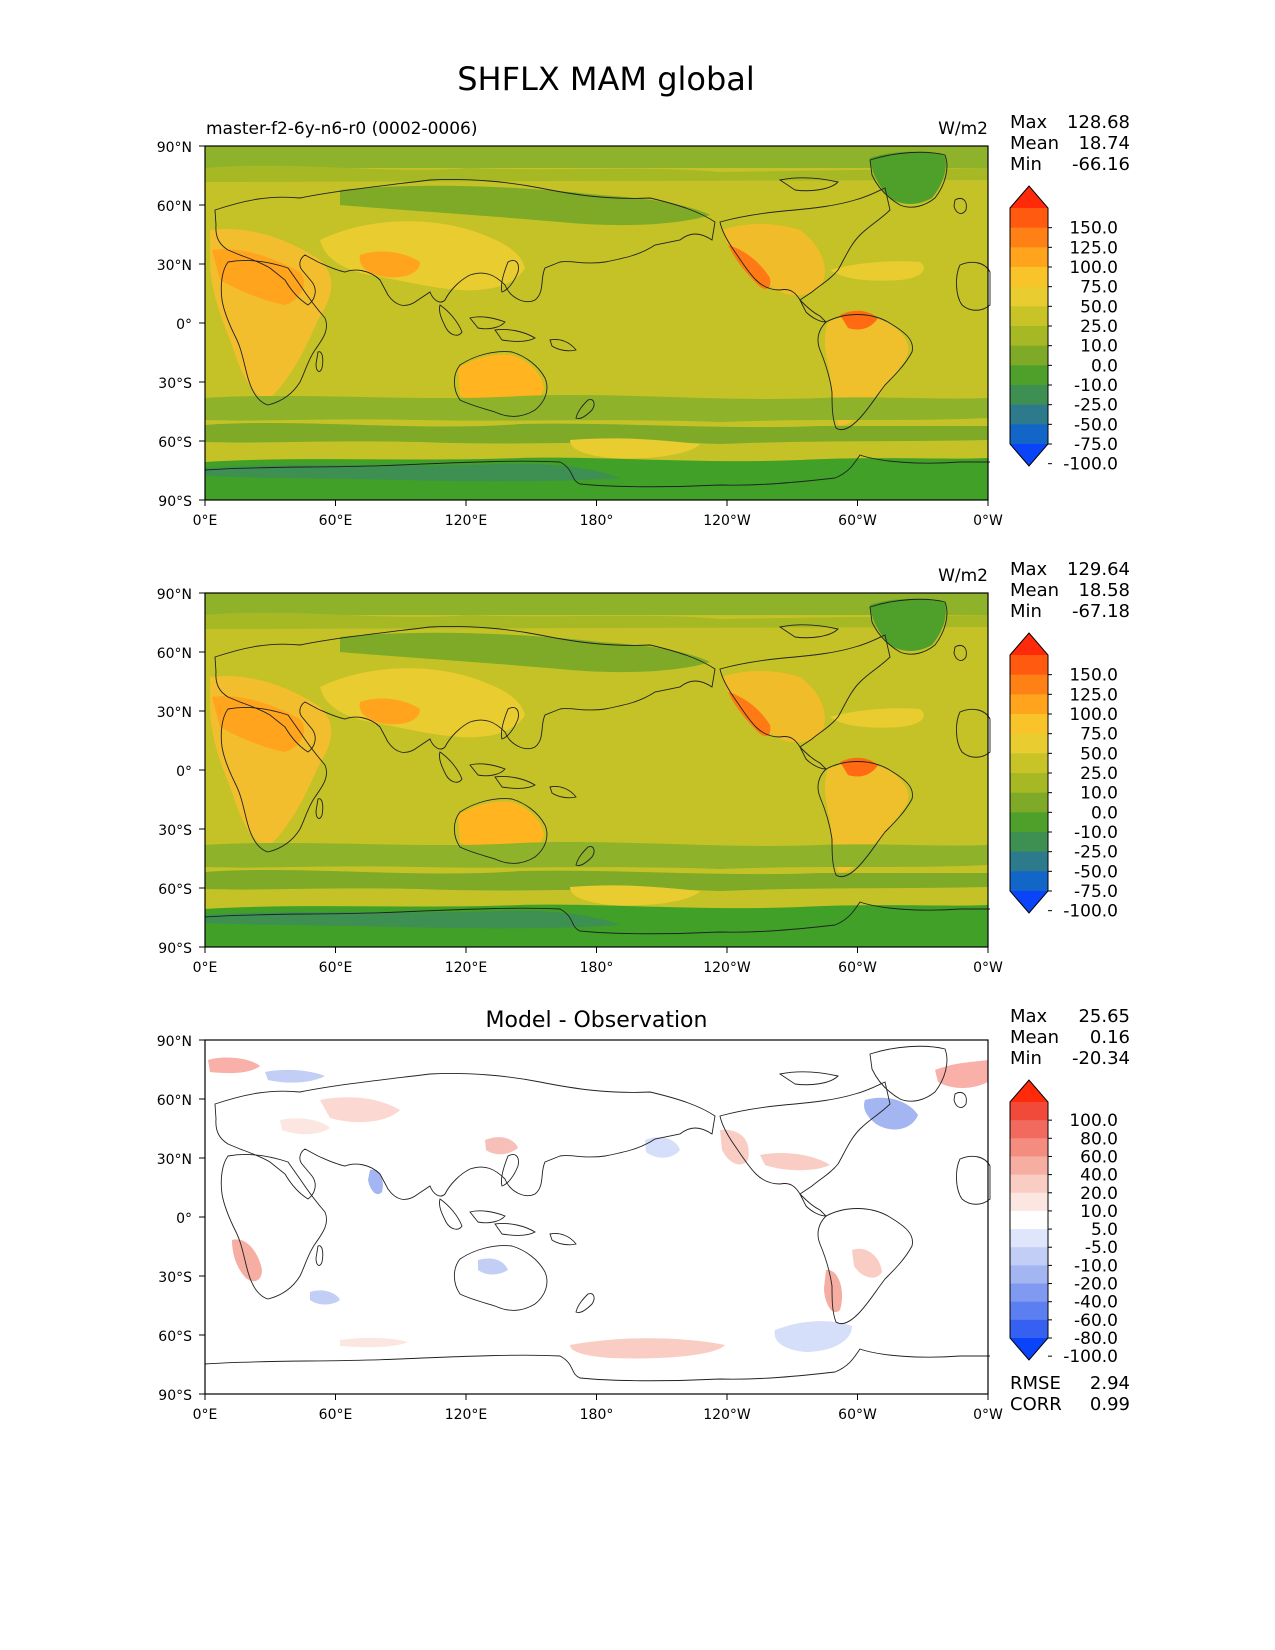 This screenshot has width=1275, height=1650. Describe the element at coordinates (1096, 1303) in the screenshot. I see `colorbar-tick-label: -40.0` at that location.